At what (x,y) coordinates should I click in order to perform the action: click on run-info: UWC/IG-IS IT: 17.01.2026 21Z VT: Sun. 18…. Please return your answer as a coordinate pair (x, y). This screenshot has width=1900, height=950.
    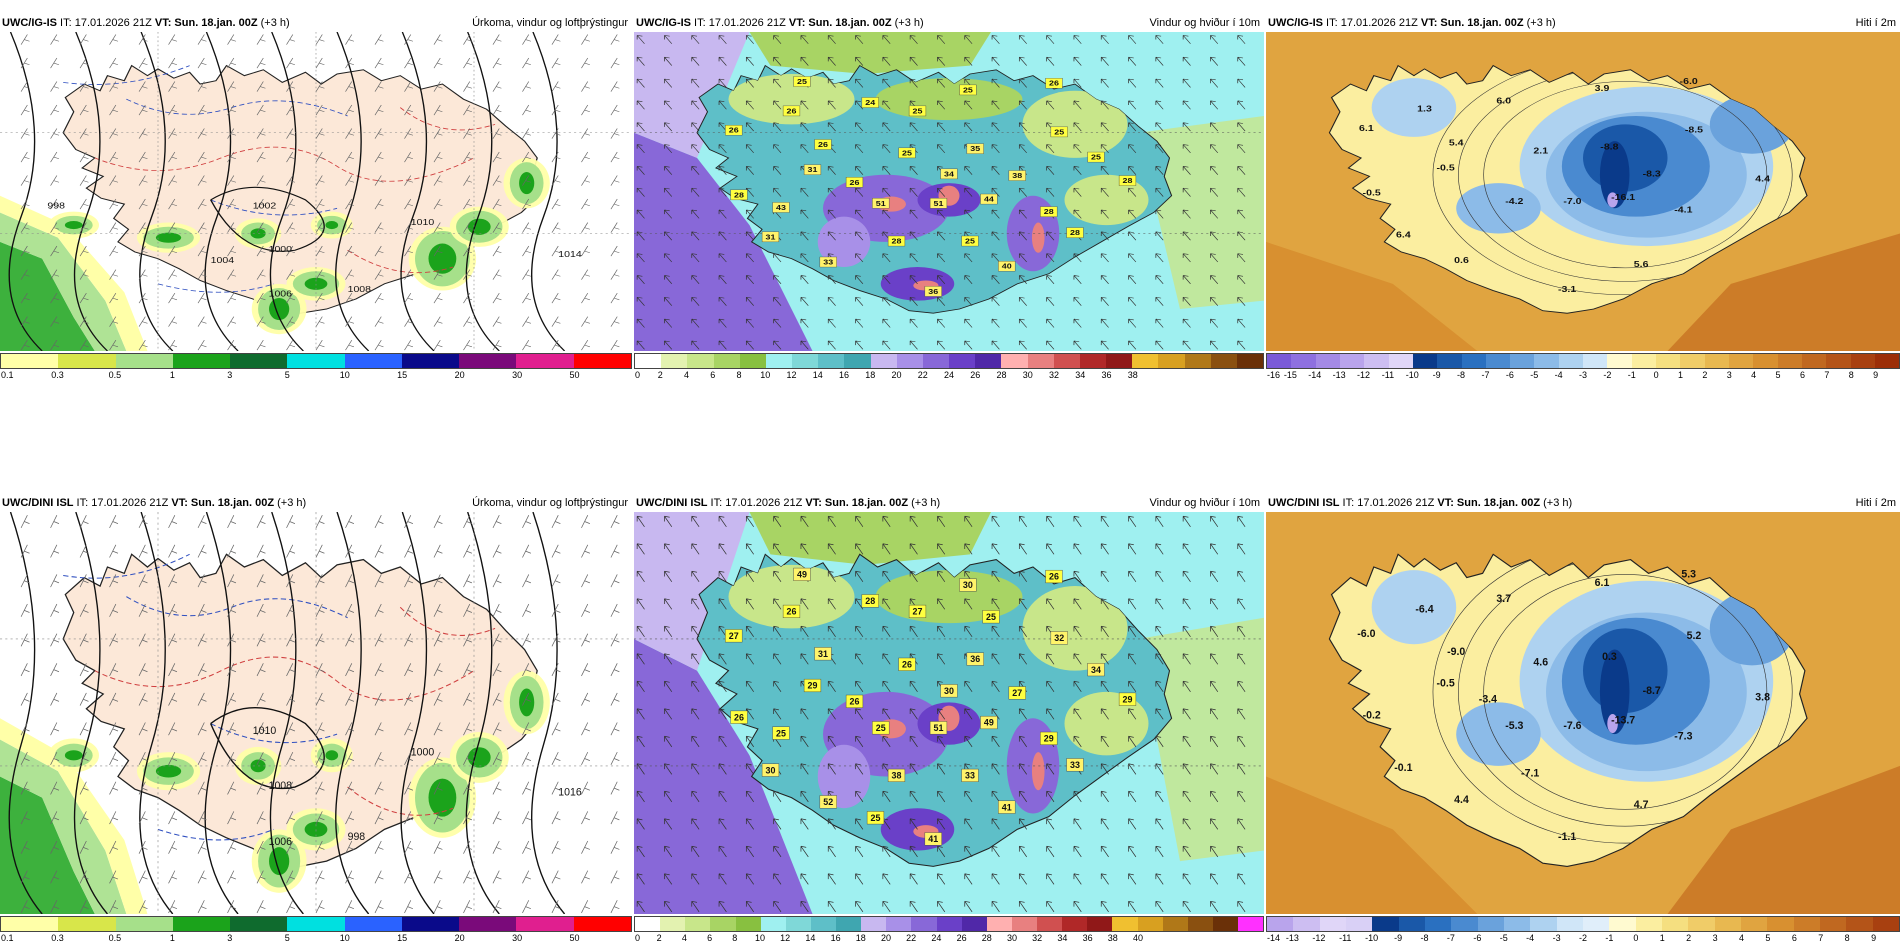
    Looking at the image, I should click on (1412, 23).